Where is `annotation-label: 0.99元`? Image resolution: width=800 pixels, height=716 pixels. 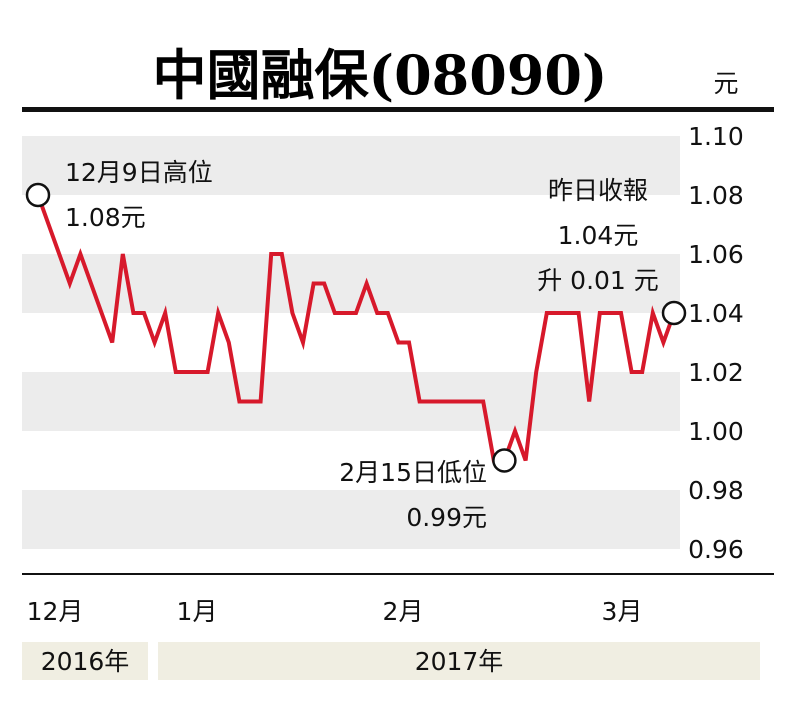 annotation-label: 0.99元 is located at coordinates (446, 517).